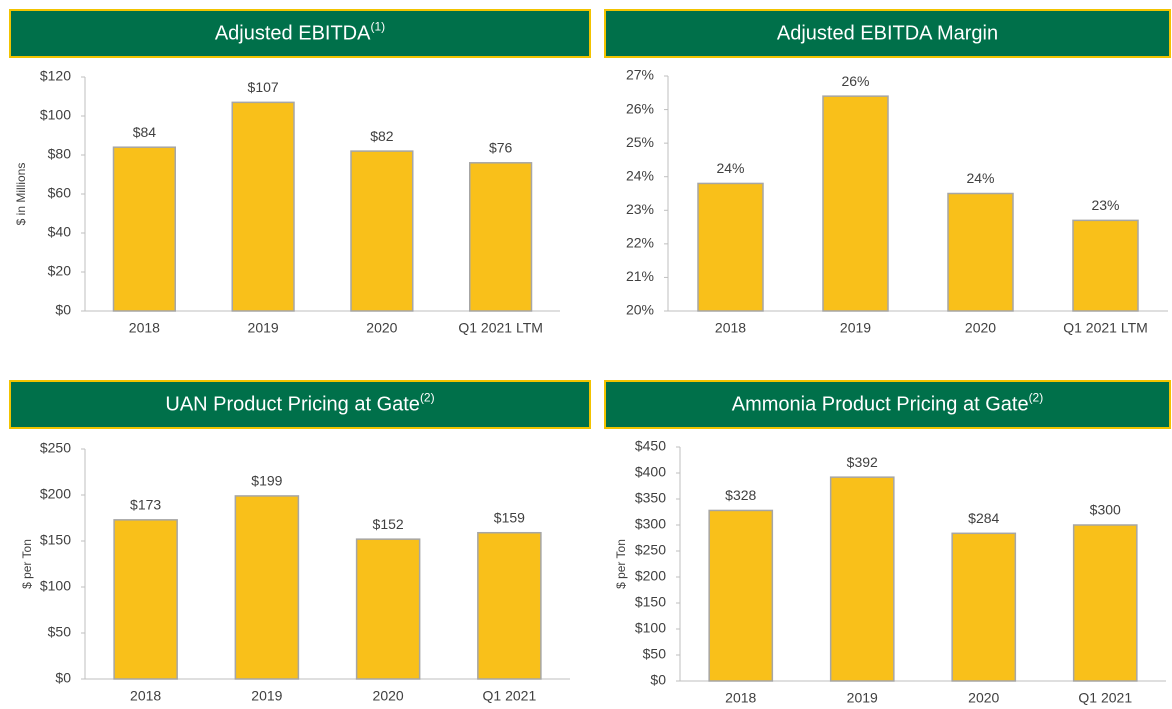 The width and height of the screenshot is (1172, 709). Describe the element at coordinates (640, 276) in the screenshot. I see `y-tick-label: 21%` at that location.